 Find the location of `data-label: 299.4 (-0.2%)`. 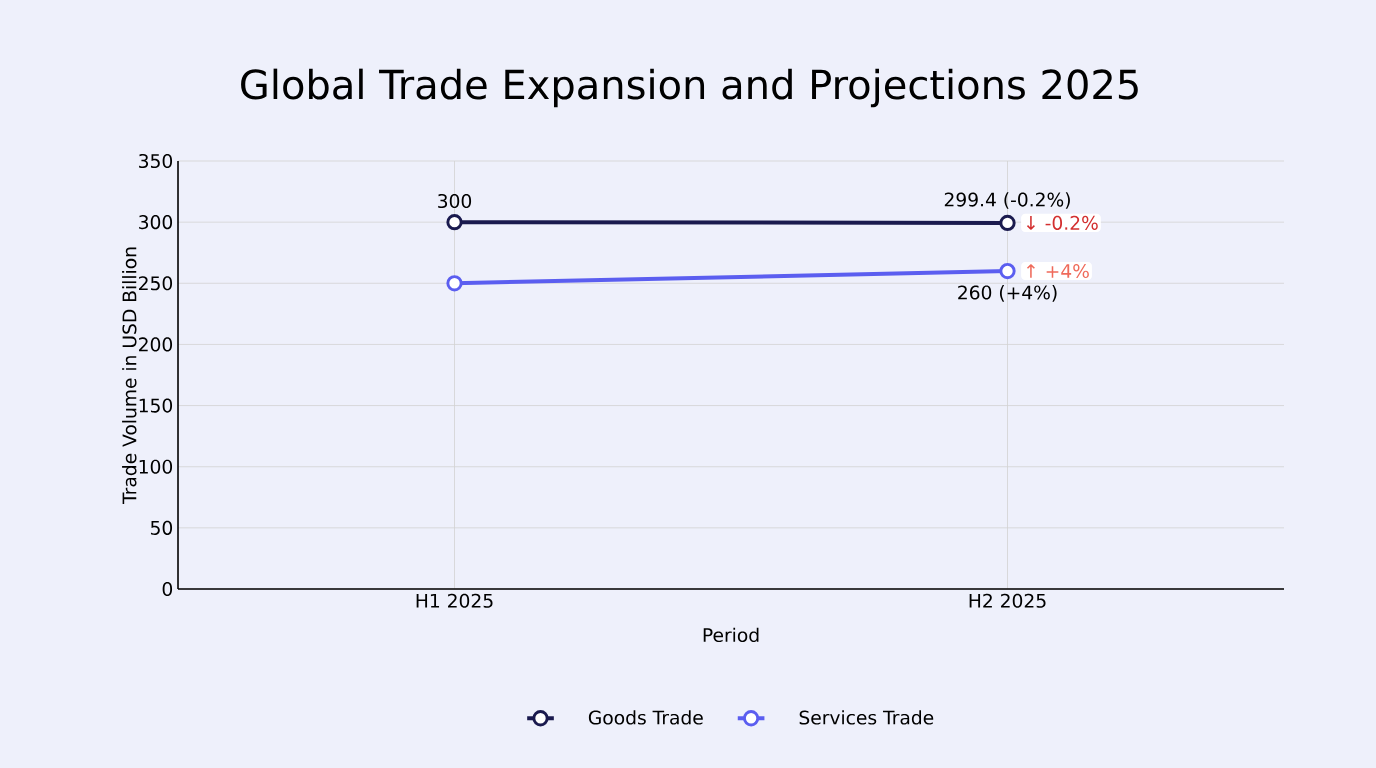

data-label: 299.4 (-0.2%) is located at coordinates (1007, 200).